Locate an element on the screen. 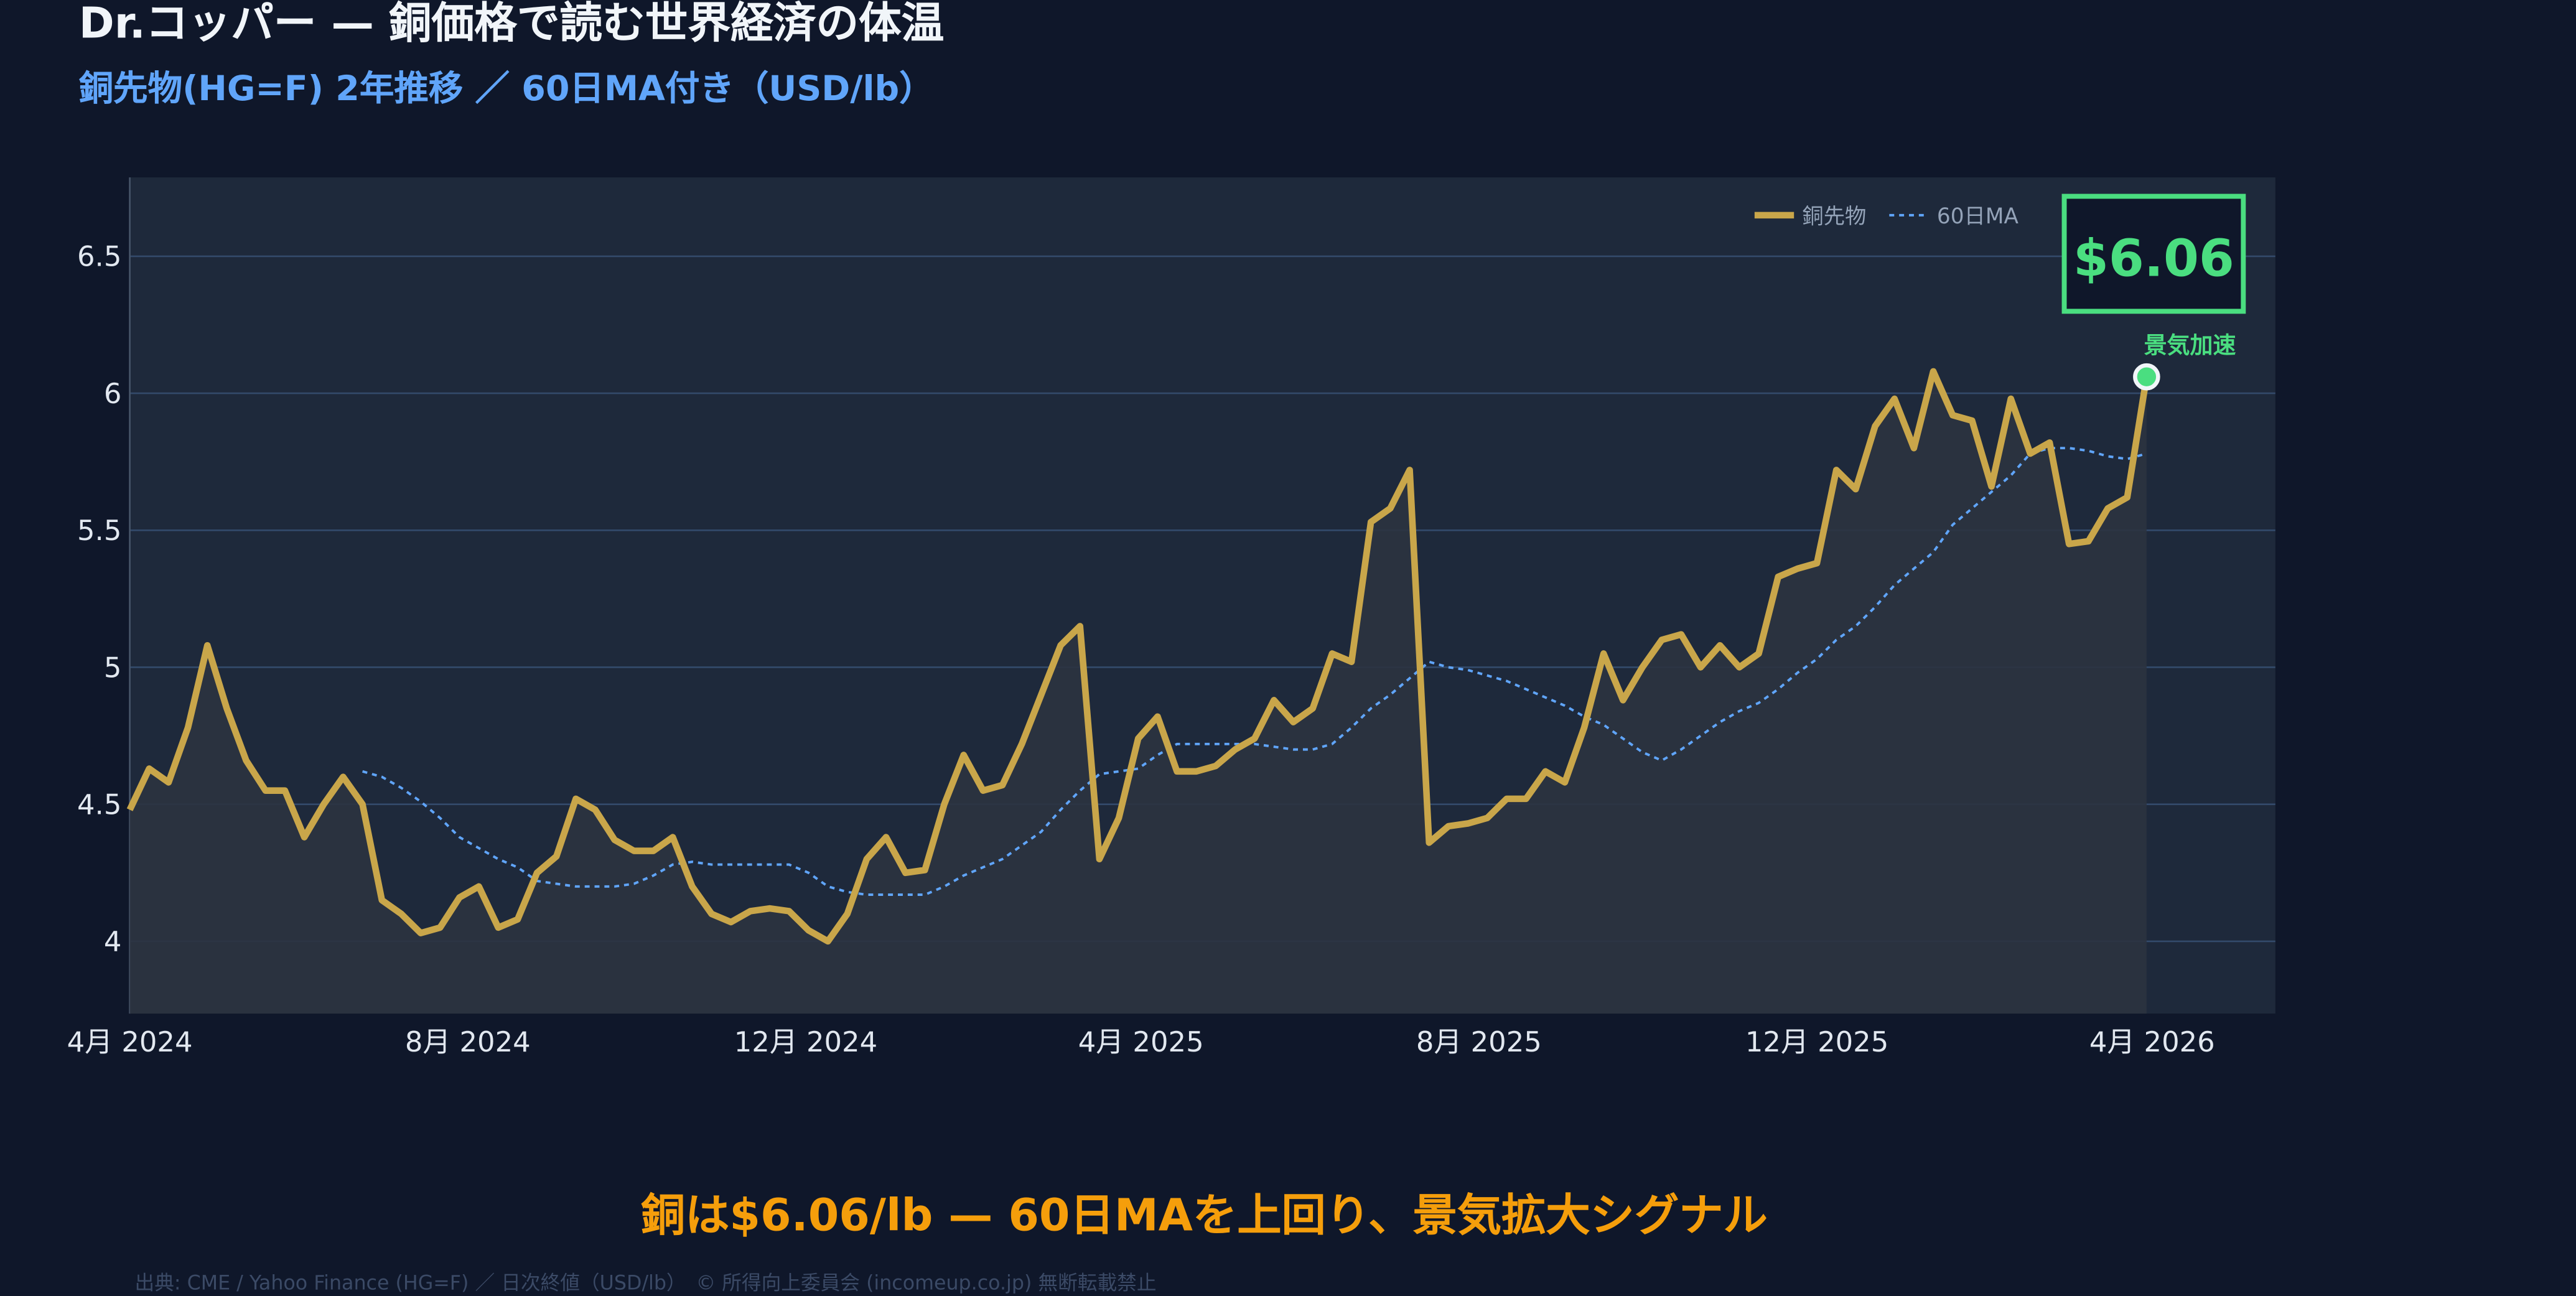  y-tick-label: 4.5 is located at coordinates (99, 805).